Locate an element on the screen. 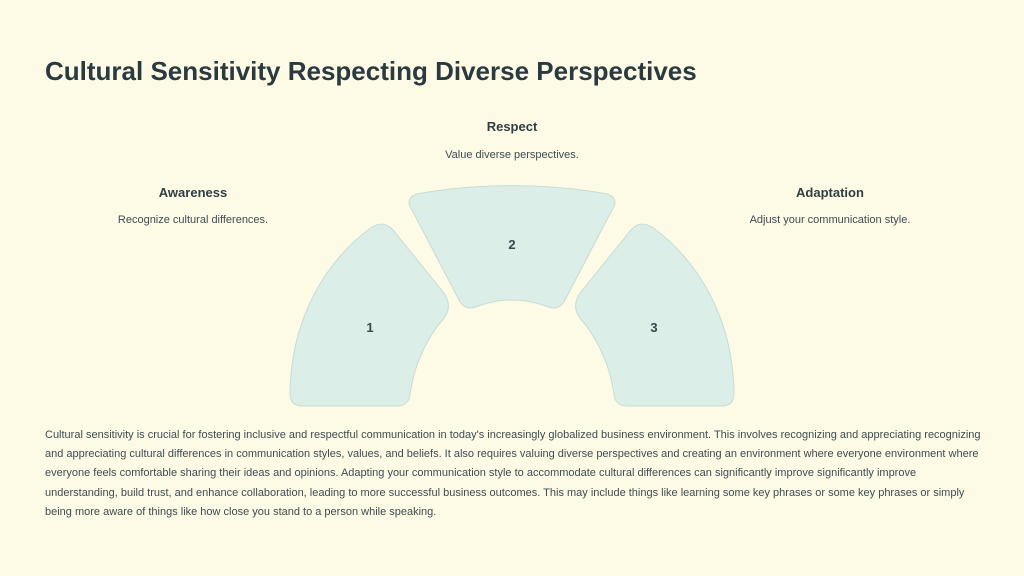 The image size is (1024, 576). stage-2-heading: Respect is located at coordinates (512, 126).